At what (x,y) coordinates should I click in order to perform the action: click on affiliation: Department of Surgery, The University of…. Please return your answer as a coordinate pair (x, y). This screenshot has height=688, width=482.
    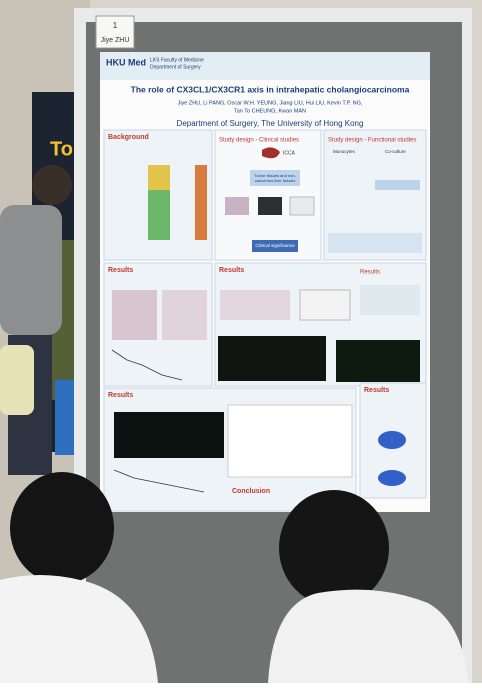
    Looking at the image, I should click on (270, 123).